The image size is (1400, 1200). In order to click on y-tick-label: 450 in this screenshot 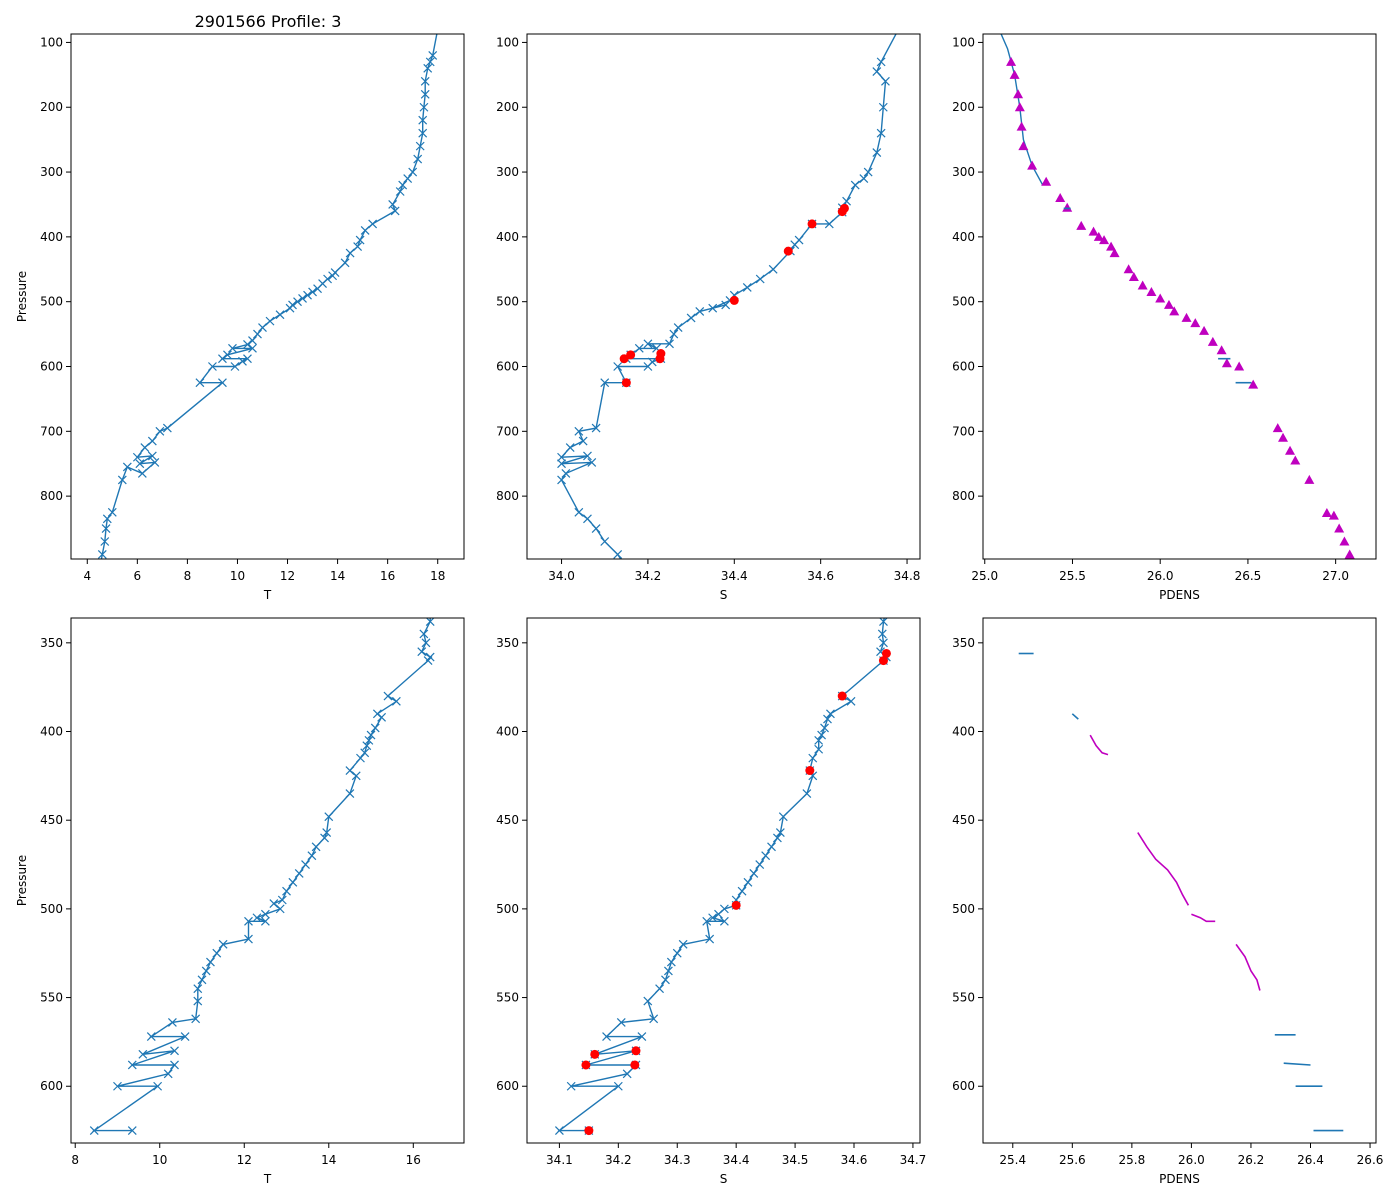, I will do `click(507, 820)`.